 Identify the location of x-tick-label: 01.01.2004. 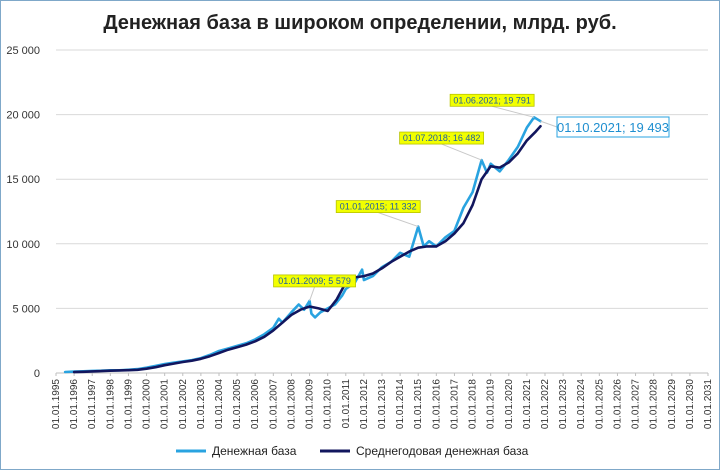
(219, 404).